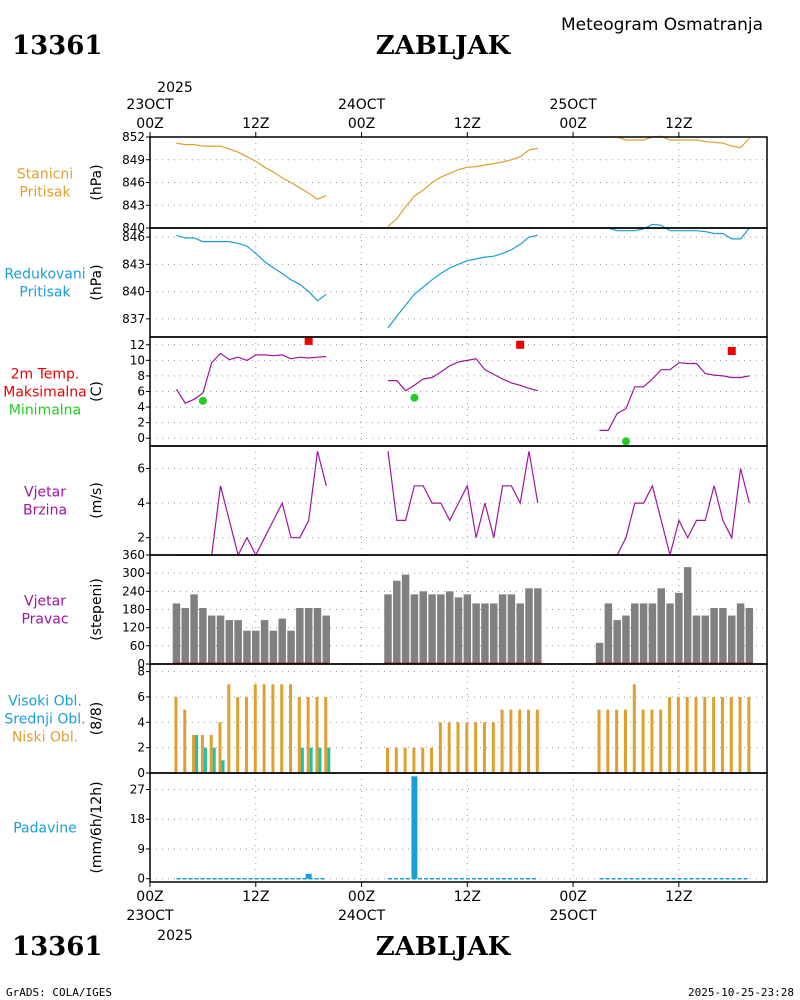  I want to click on bottom-date-label: 23OCT, so click(150, 916).